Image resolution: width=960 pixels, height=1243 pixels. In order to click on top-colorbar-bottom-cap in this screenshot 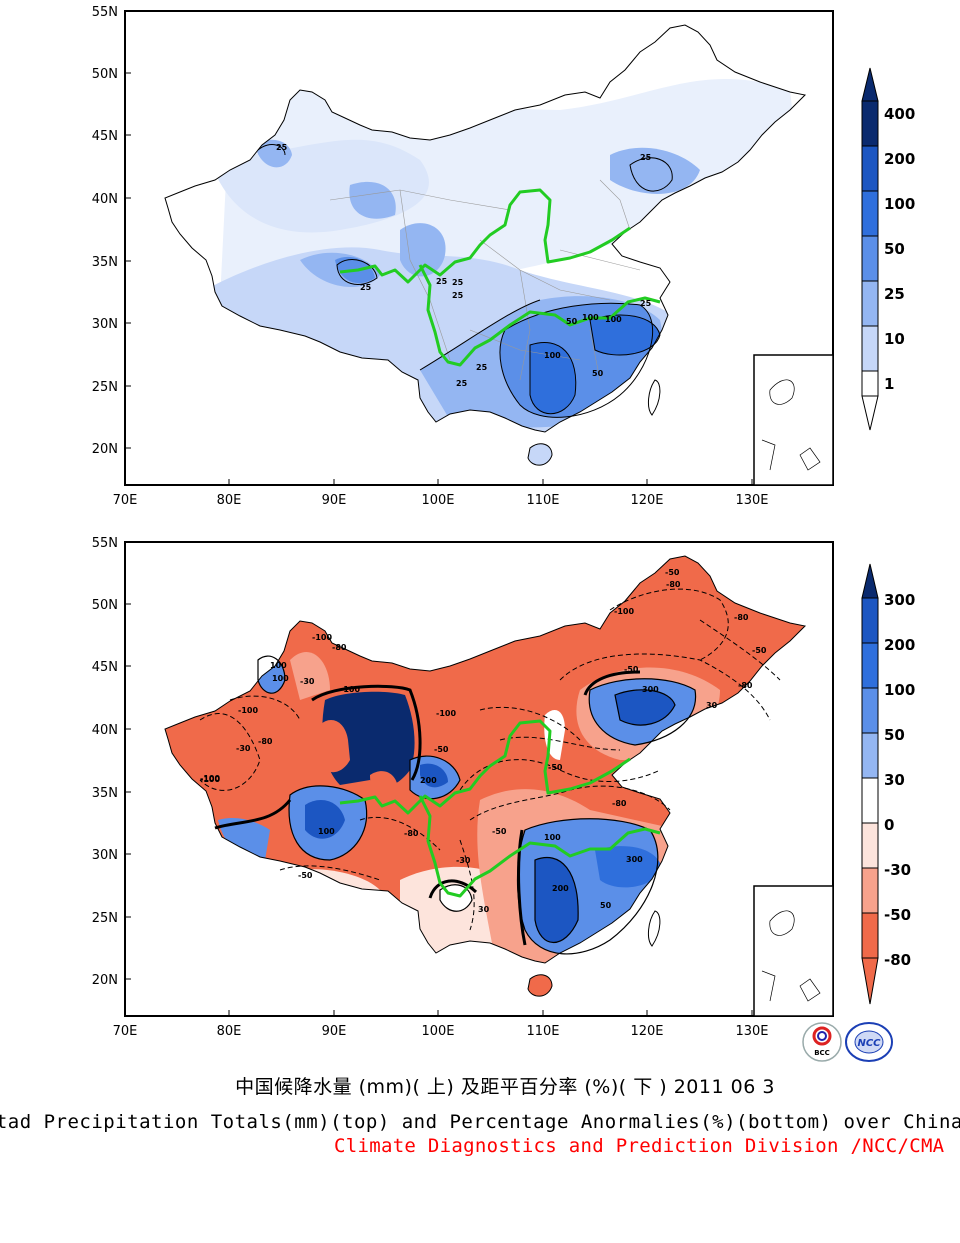, I will do `click(870, 413)`.